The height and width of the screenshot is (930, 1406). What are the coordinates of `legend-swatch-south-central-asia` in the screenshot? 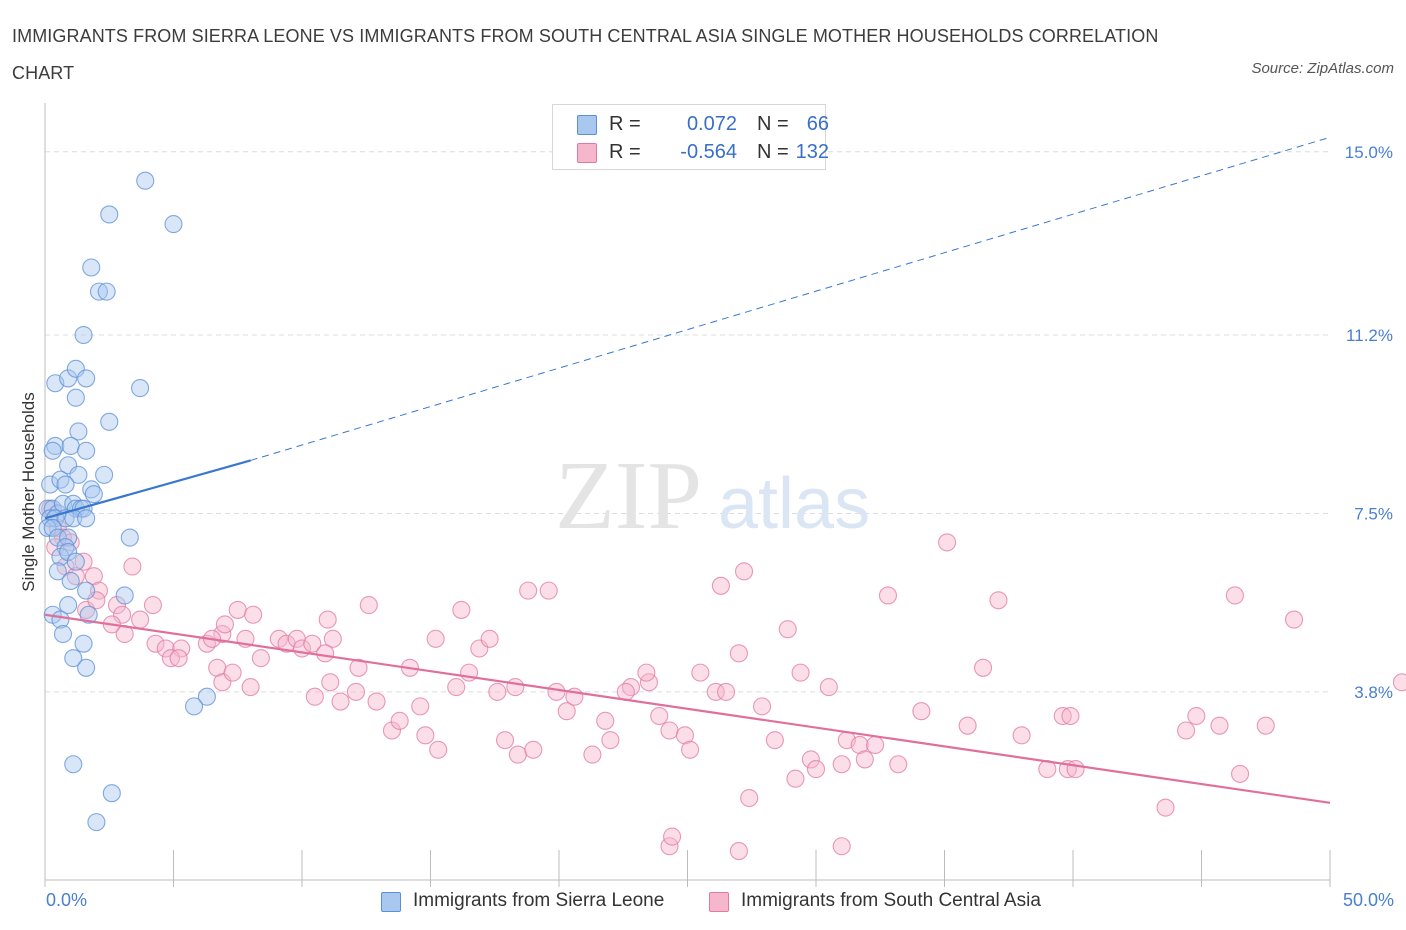 It's located at (587, 153).